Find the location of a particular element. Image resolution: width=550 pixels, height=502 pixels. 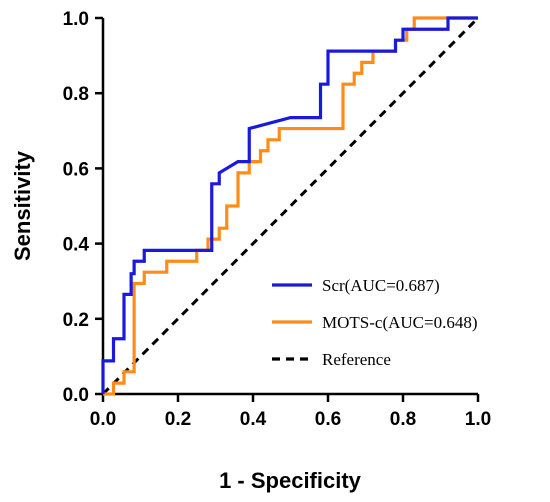

legend: Scr(AUC=0.687) MOTS-c(AUC=0.648) Reference is located at coordinates (375, 322).